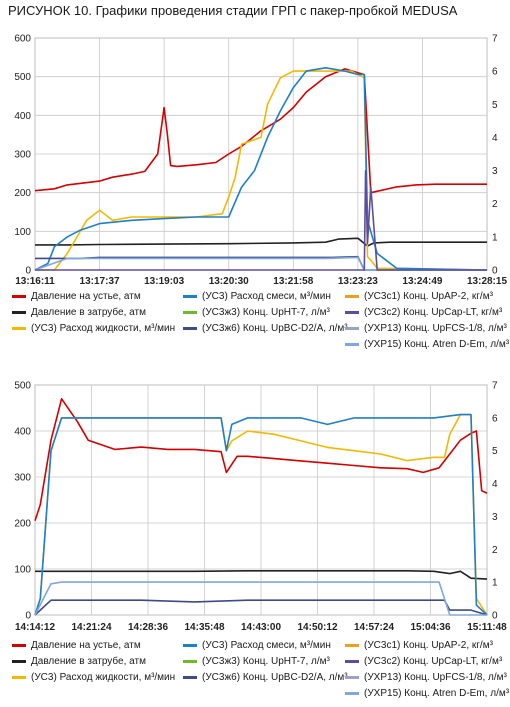 The width and height of the screenshot is (510, 707). What do you see at coordinates (35, 281) in the screenshot?
I see `x-tick-label: 13:16:11` at bounding box center [35, 281].